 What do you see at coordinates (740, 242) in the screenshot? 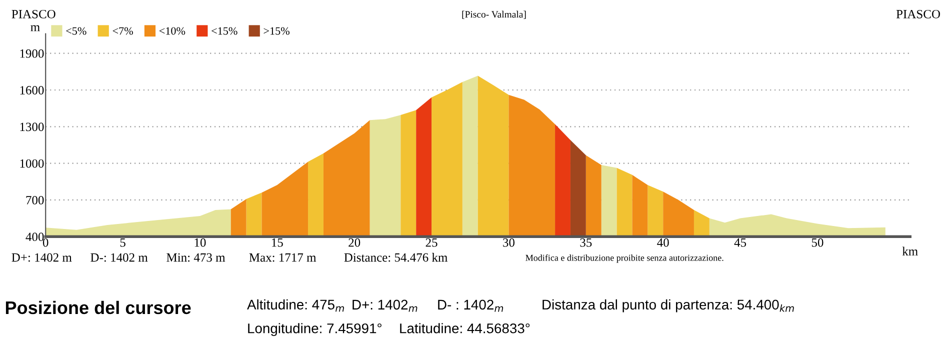
I see `x-tick-label: 45` at bounding box center [740, 242].